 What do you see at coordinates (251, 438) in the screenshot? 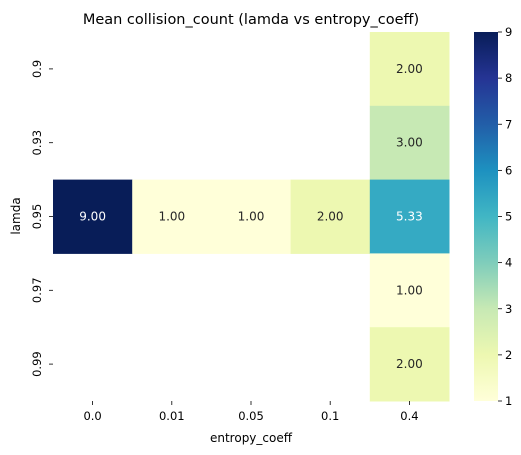
I see `x-axis-label: entropy_coeff` at bounding box center [251, 438].